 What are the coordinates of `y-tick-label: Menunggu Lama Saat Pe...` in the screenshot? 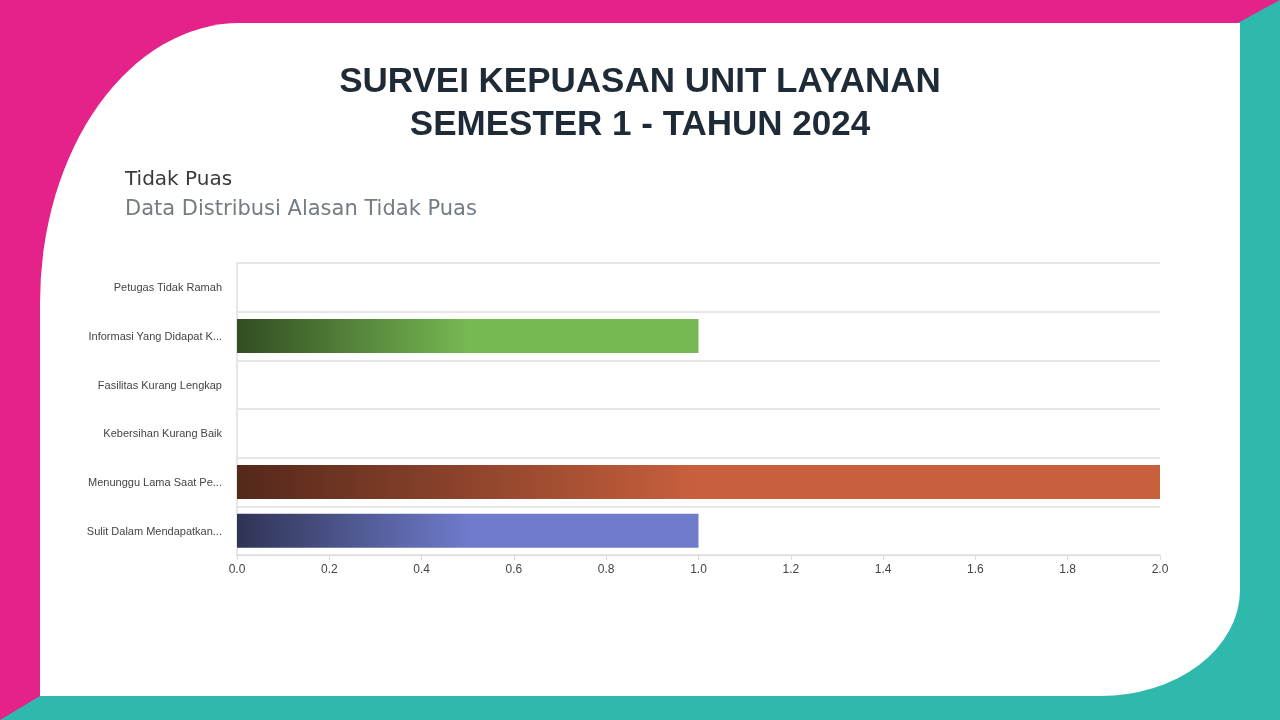 It's located at (155, 482).